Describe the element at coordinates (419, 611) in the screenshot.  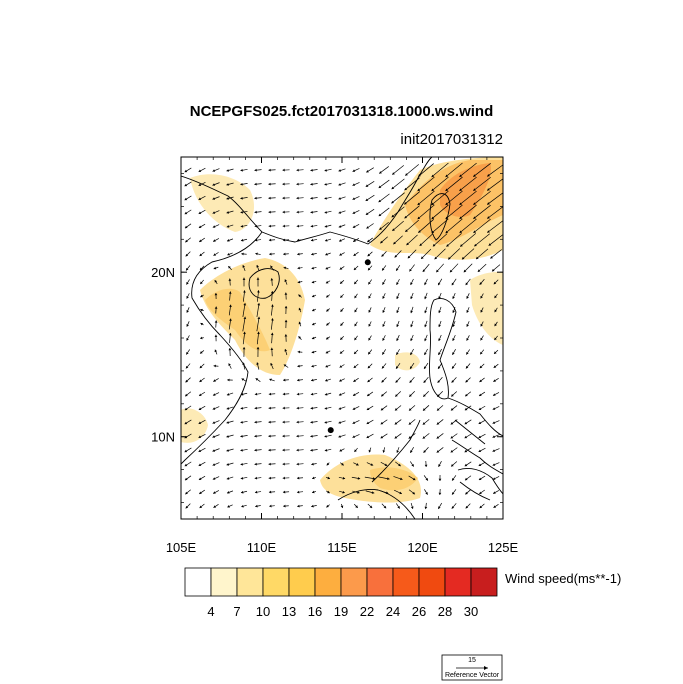
I see `colorbar-label: 26` at that location.